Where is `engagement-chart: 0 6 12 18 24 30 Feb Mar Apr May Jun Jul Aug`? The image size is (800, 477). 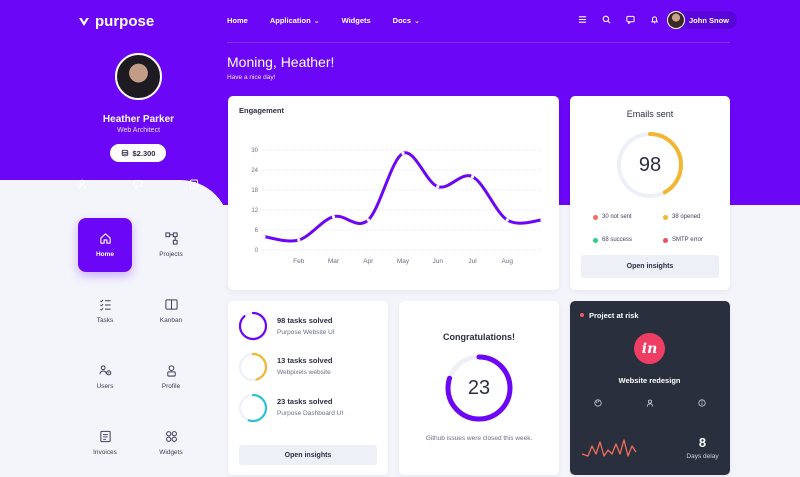
engagement-chart: 0 6 12 18 24 30 Feb Mar Apr May Jun Jul Aug is located at coordinates (397, 206).